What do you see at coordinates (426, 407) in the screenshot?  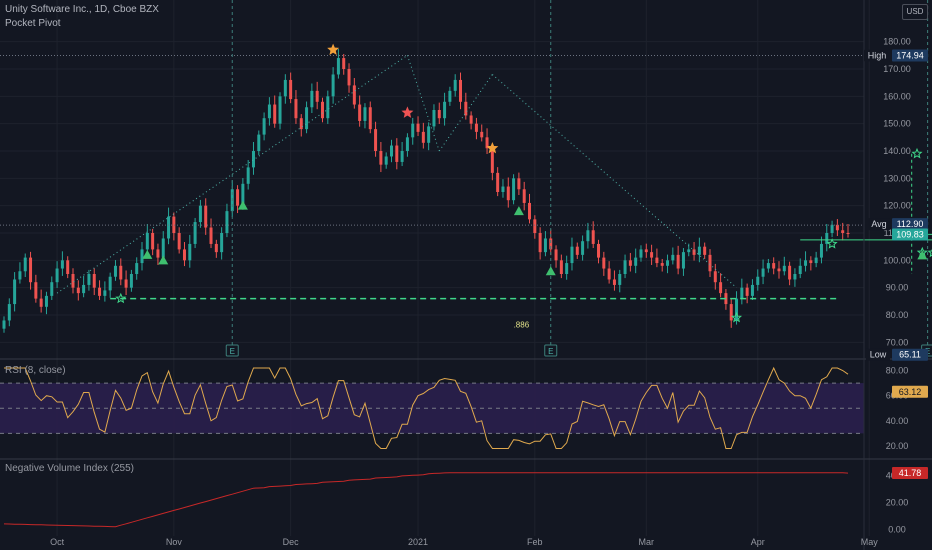 I see `rsi-line` at bounding box center [426, 407].